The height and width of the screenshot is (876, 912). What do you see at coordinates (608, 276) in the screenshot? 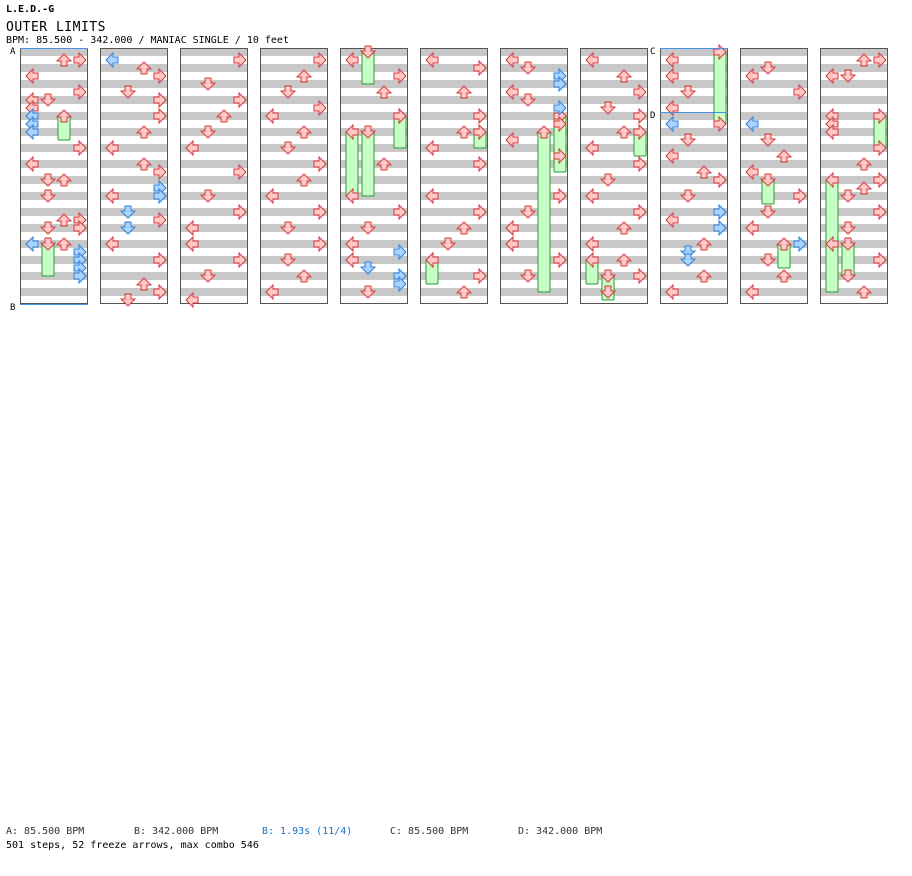
I see `freeze-head-down` at bounding box center [608, 276].